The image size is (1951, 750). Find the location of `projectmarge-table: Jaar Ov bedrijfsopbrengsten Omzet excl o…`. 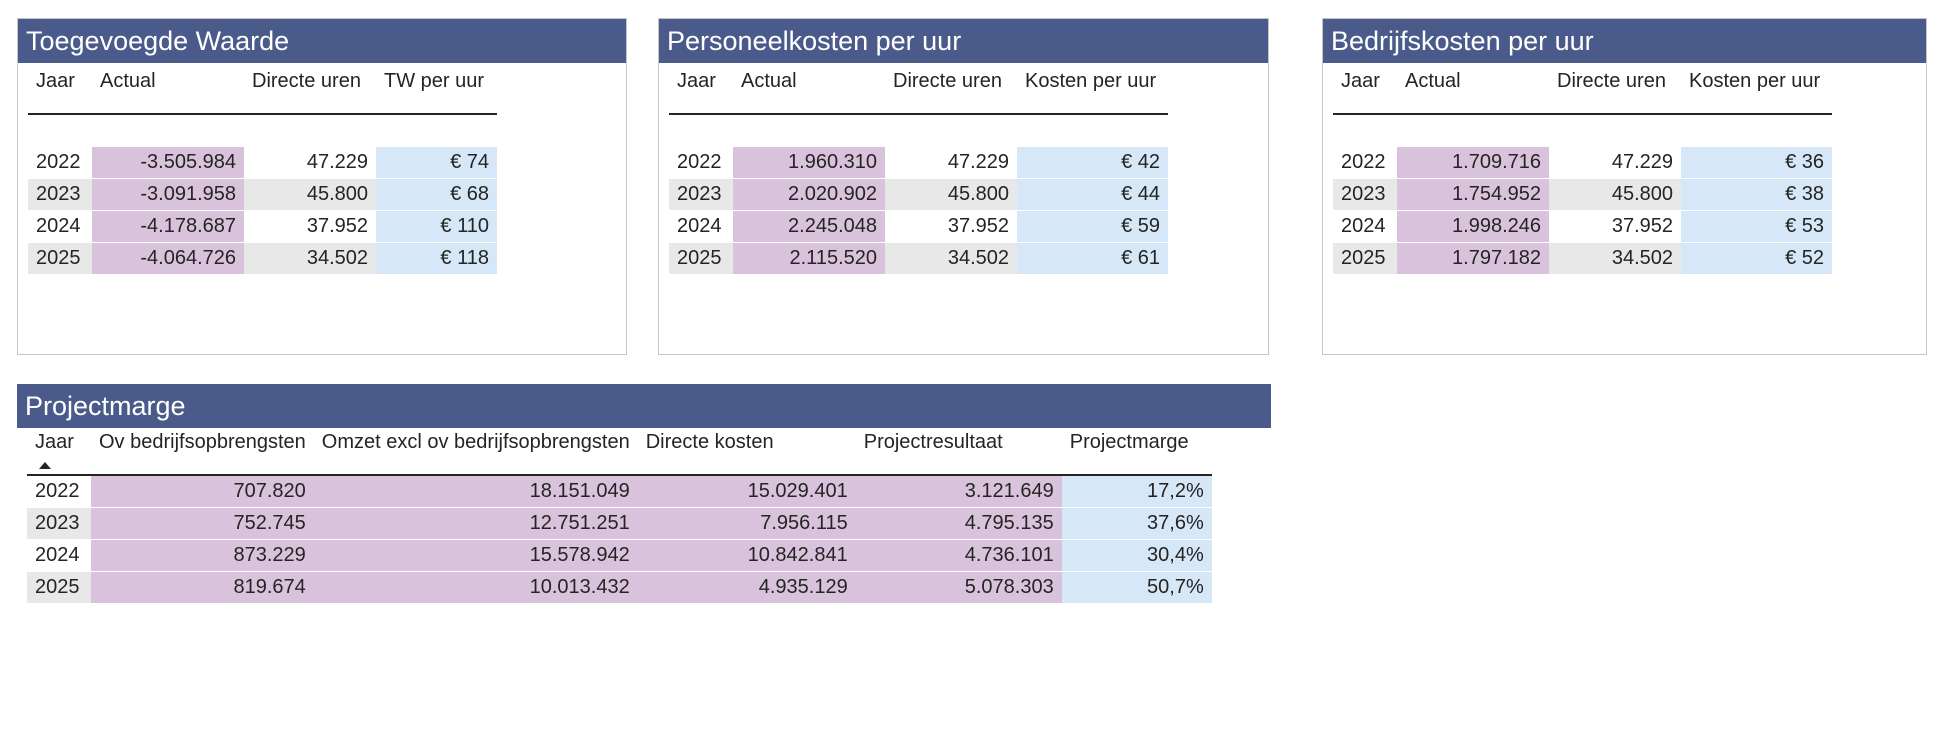

projectmarge-table: Jaar Ov bedrijfsopbrengsten Omzet excl o… is located at coordinates (619, 517).